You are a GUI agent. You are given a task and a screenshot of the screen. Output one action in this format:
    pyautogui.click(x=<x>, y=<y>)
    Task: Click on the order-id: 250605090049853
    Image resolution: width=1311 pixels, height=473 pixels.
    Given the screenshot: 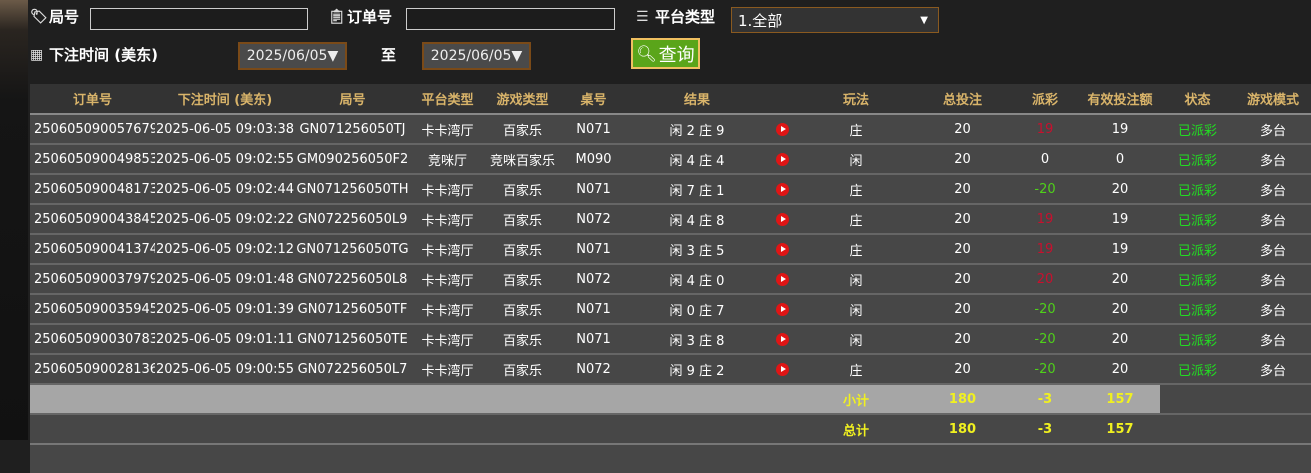 What is the action you would take?
    pyautogui.click(x=92, y=159)
    